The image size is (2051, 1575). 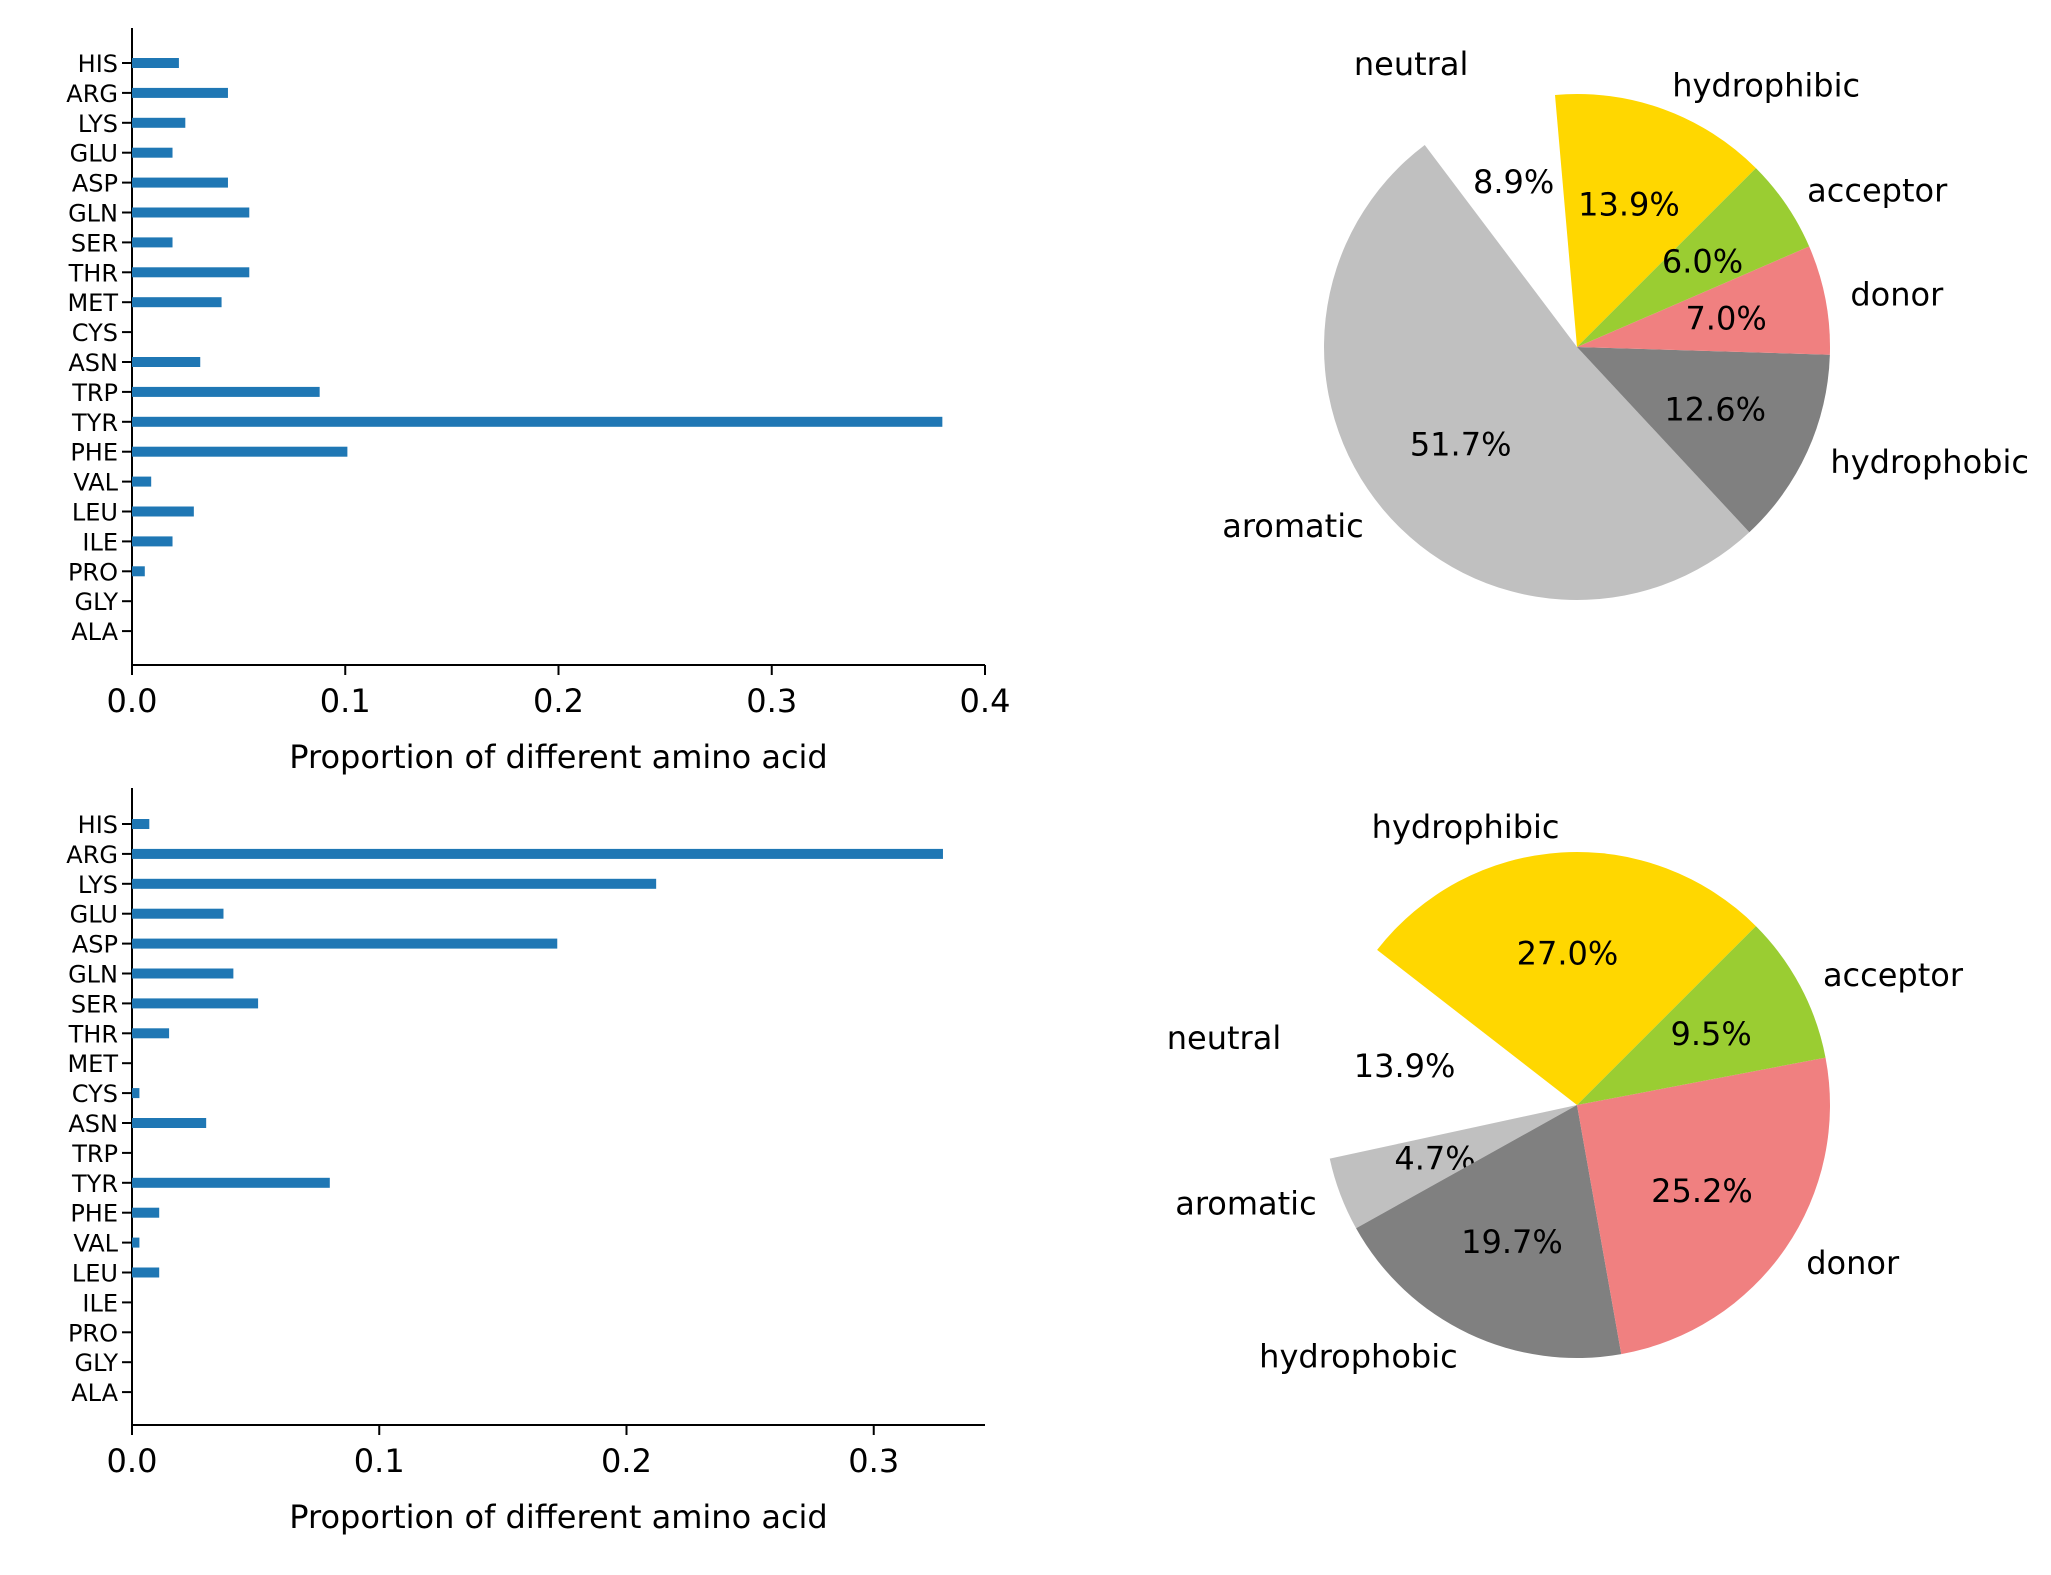 What do you see at coordinates (1702, 1191) in the screenshot?
I see `pie-pct-label: 25.2%` at bounding box center [1702, 1191].